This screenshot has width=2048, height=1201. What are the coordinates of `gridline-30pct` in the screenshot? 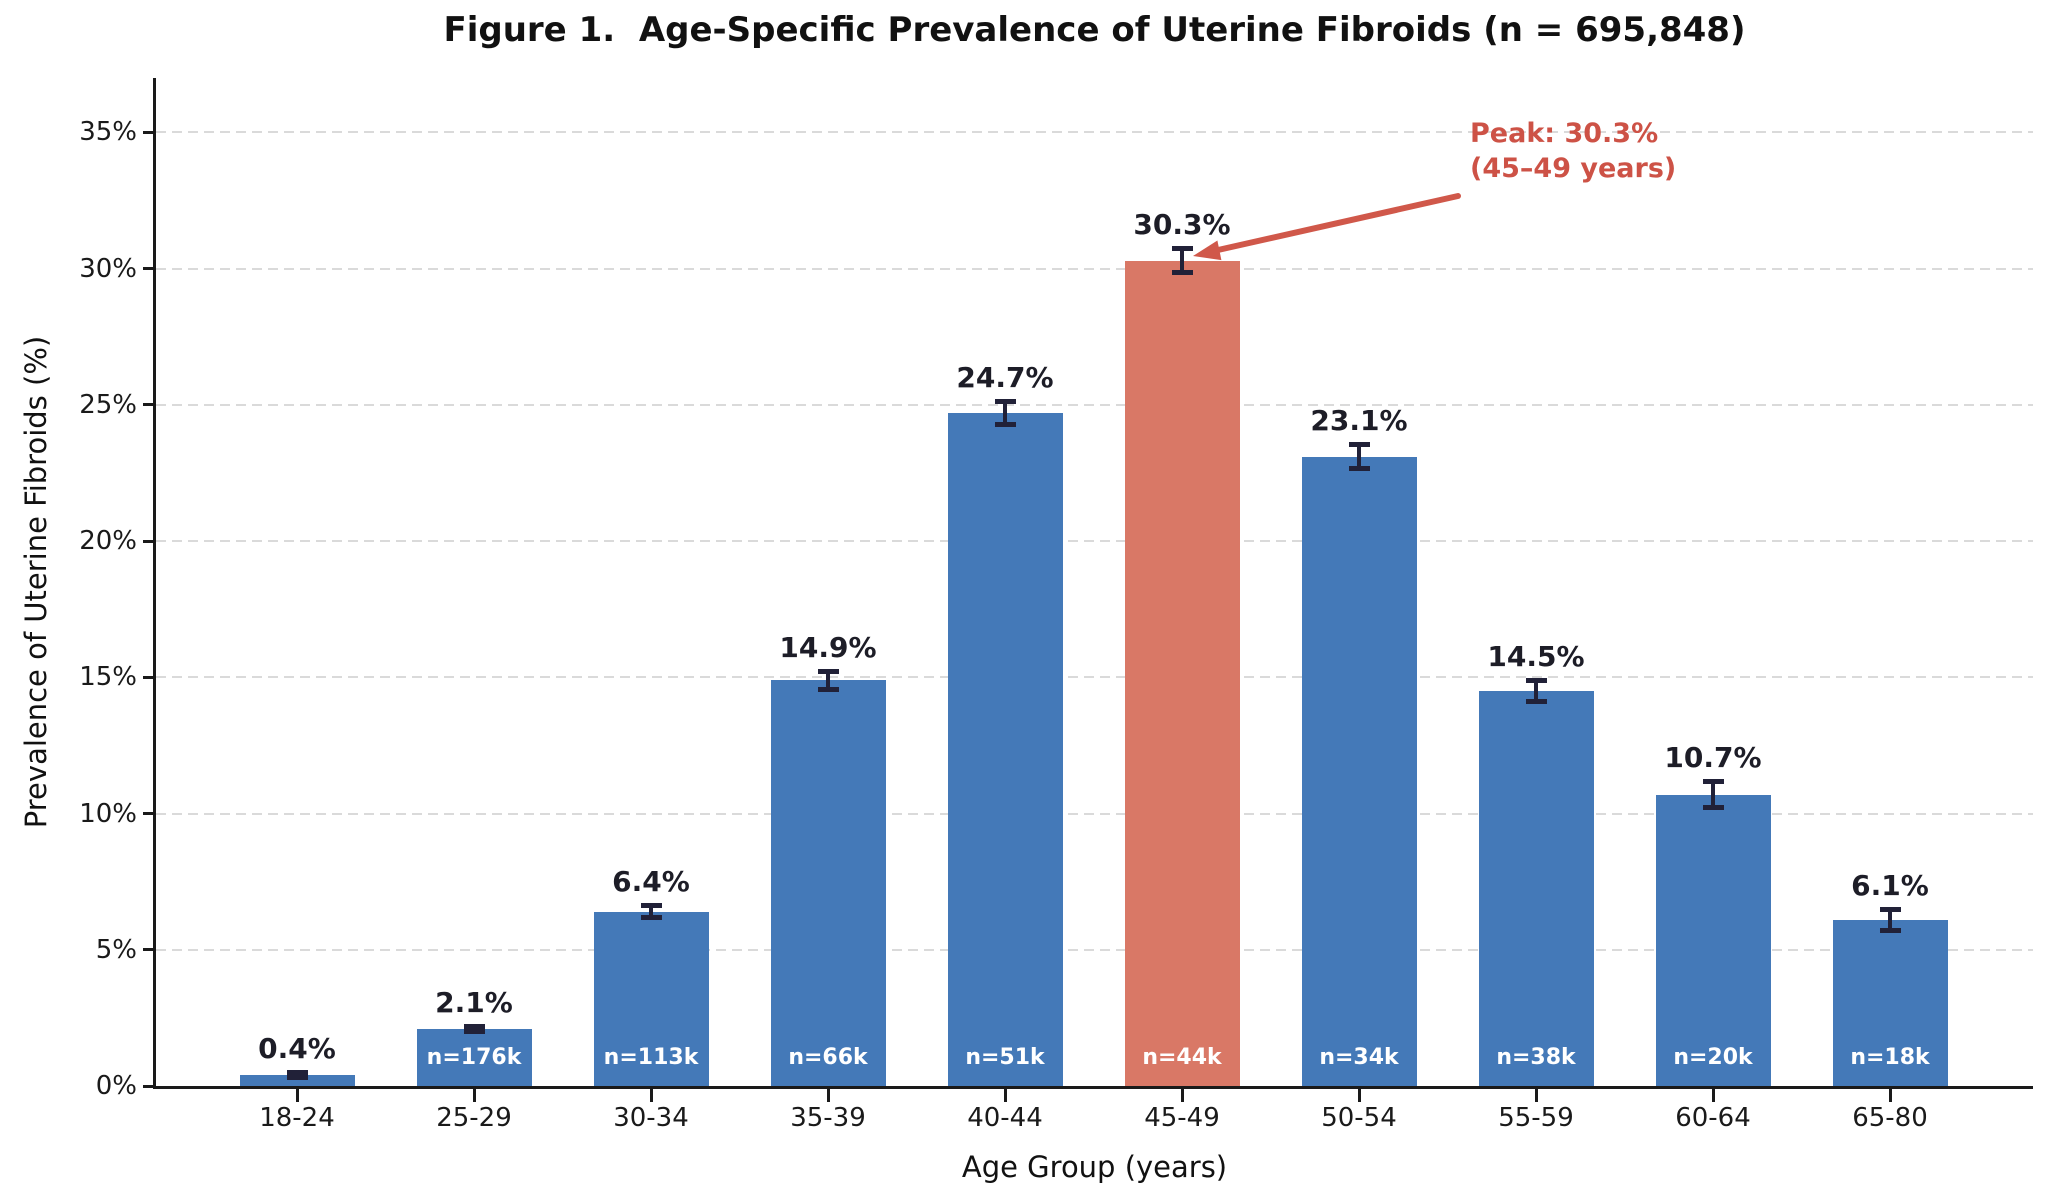 It's located at (1094, 268).